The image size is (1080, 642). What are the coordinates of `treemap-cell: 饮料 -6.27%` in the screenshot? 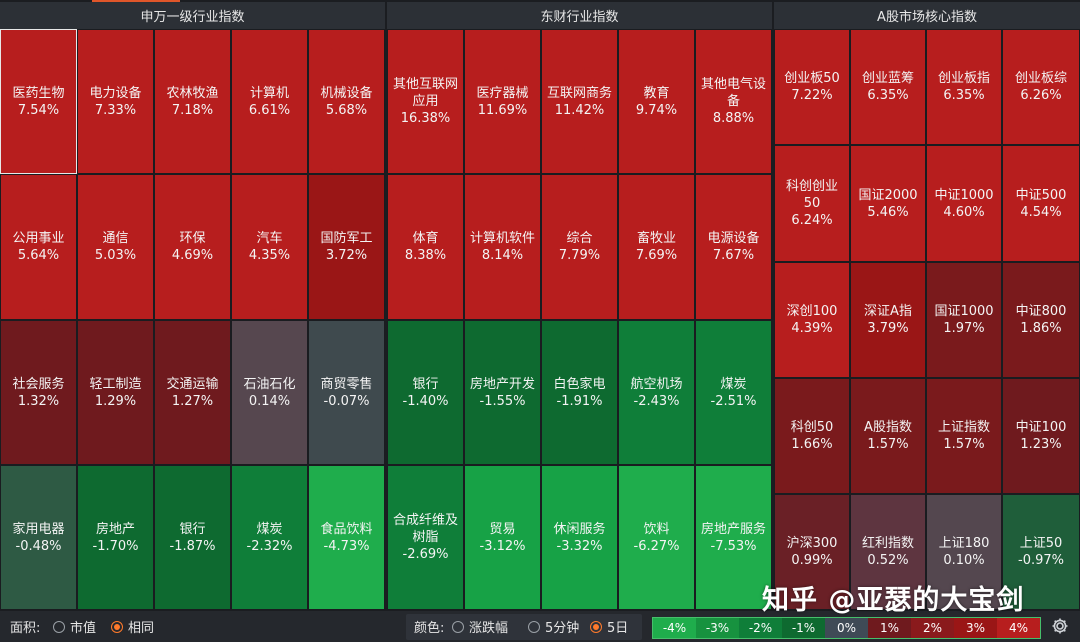 It's located at (656, 537).